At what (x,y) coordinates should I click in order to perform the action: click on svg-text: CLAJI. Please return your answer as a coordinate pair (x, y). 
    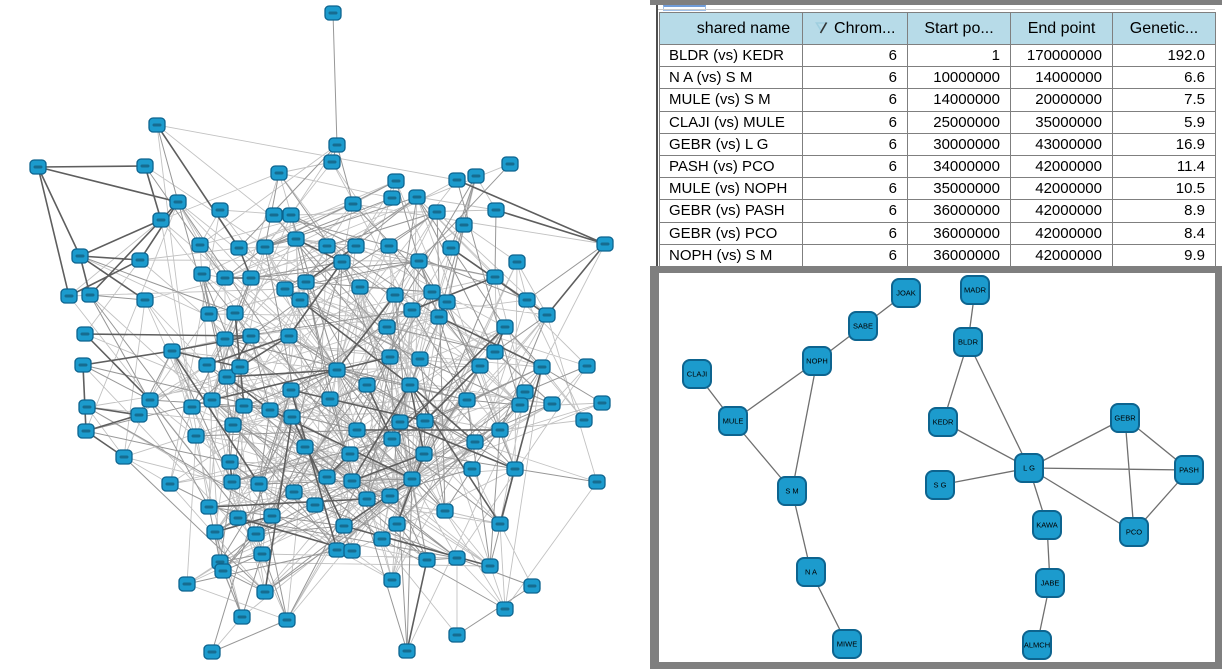
    Looking at the image, I should click on (697, 374).